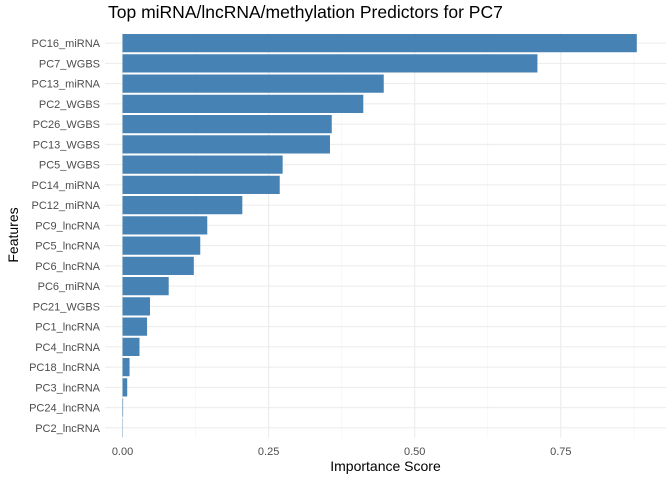 The width and height of the screenshot is (672, 480). Describe the element at coordinates (161, 245) in the screenshot. I see `bar-PC5_lncRNA` at that location.